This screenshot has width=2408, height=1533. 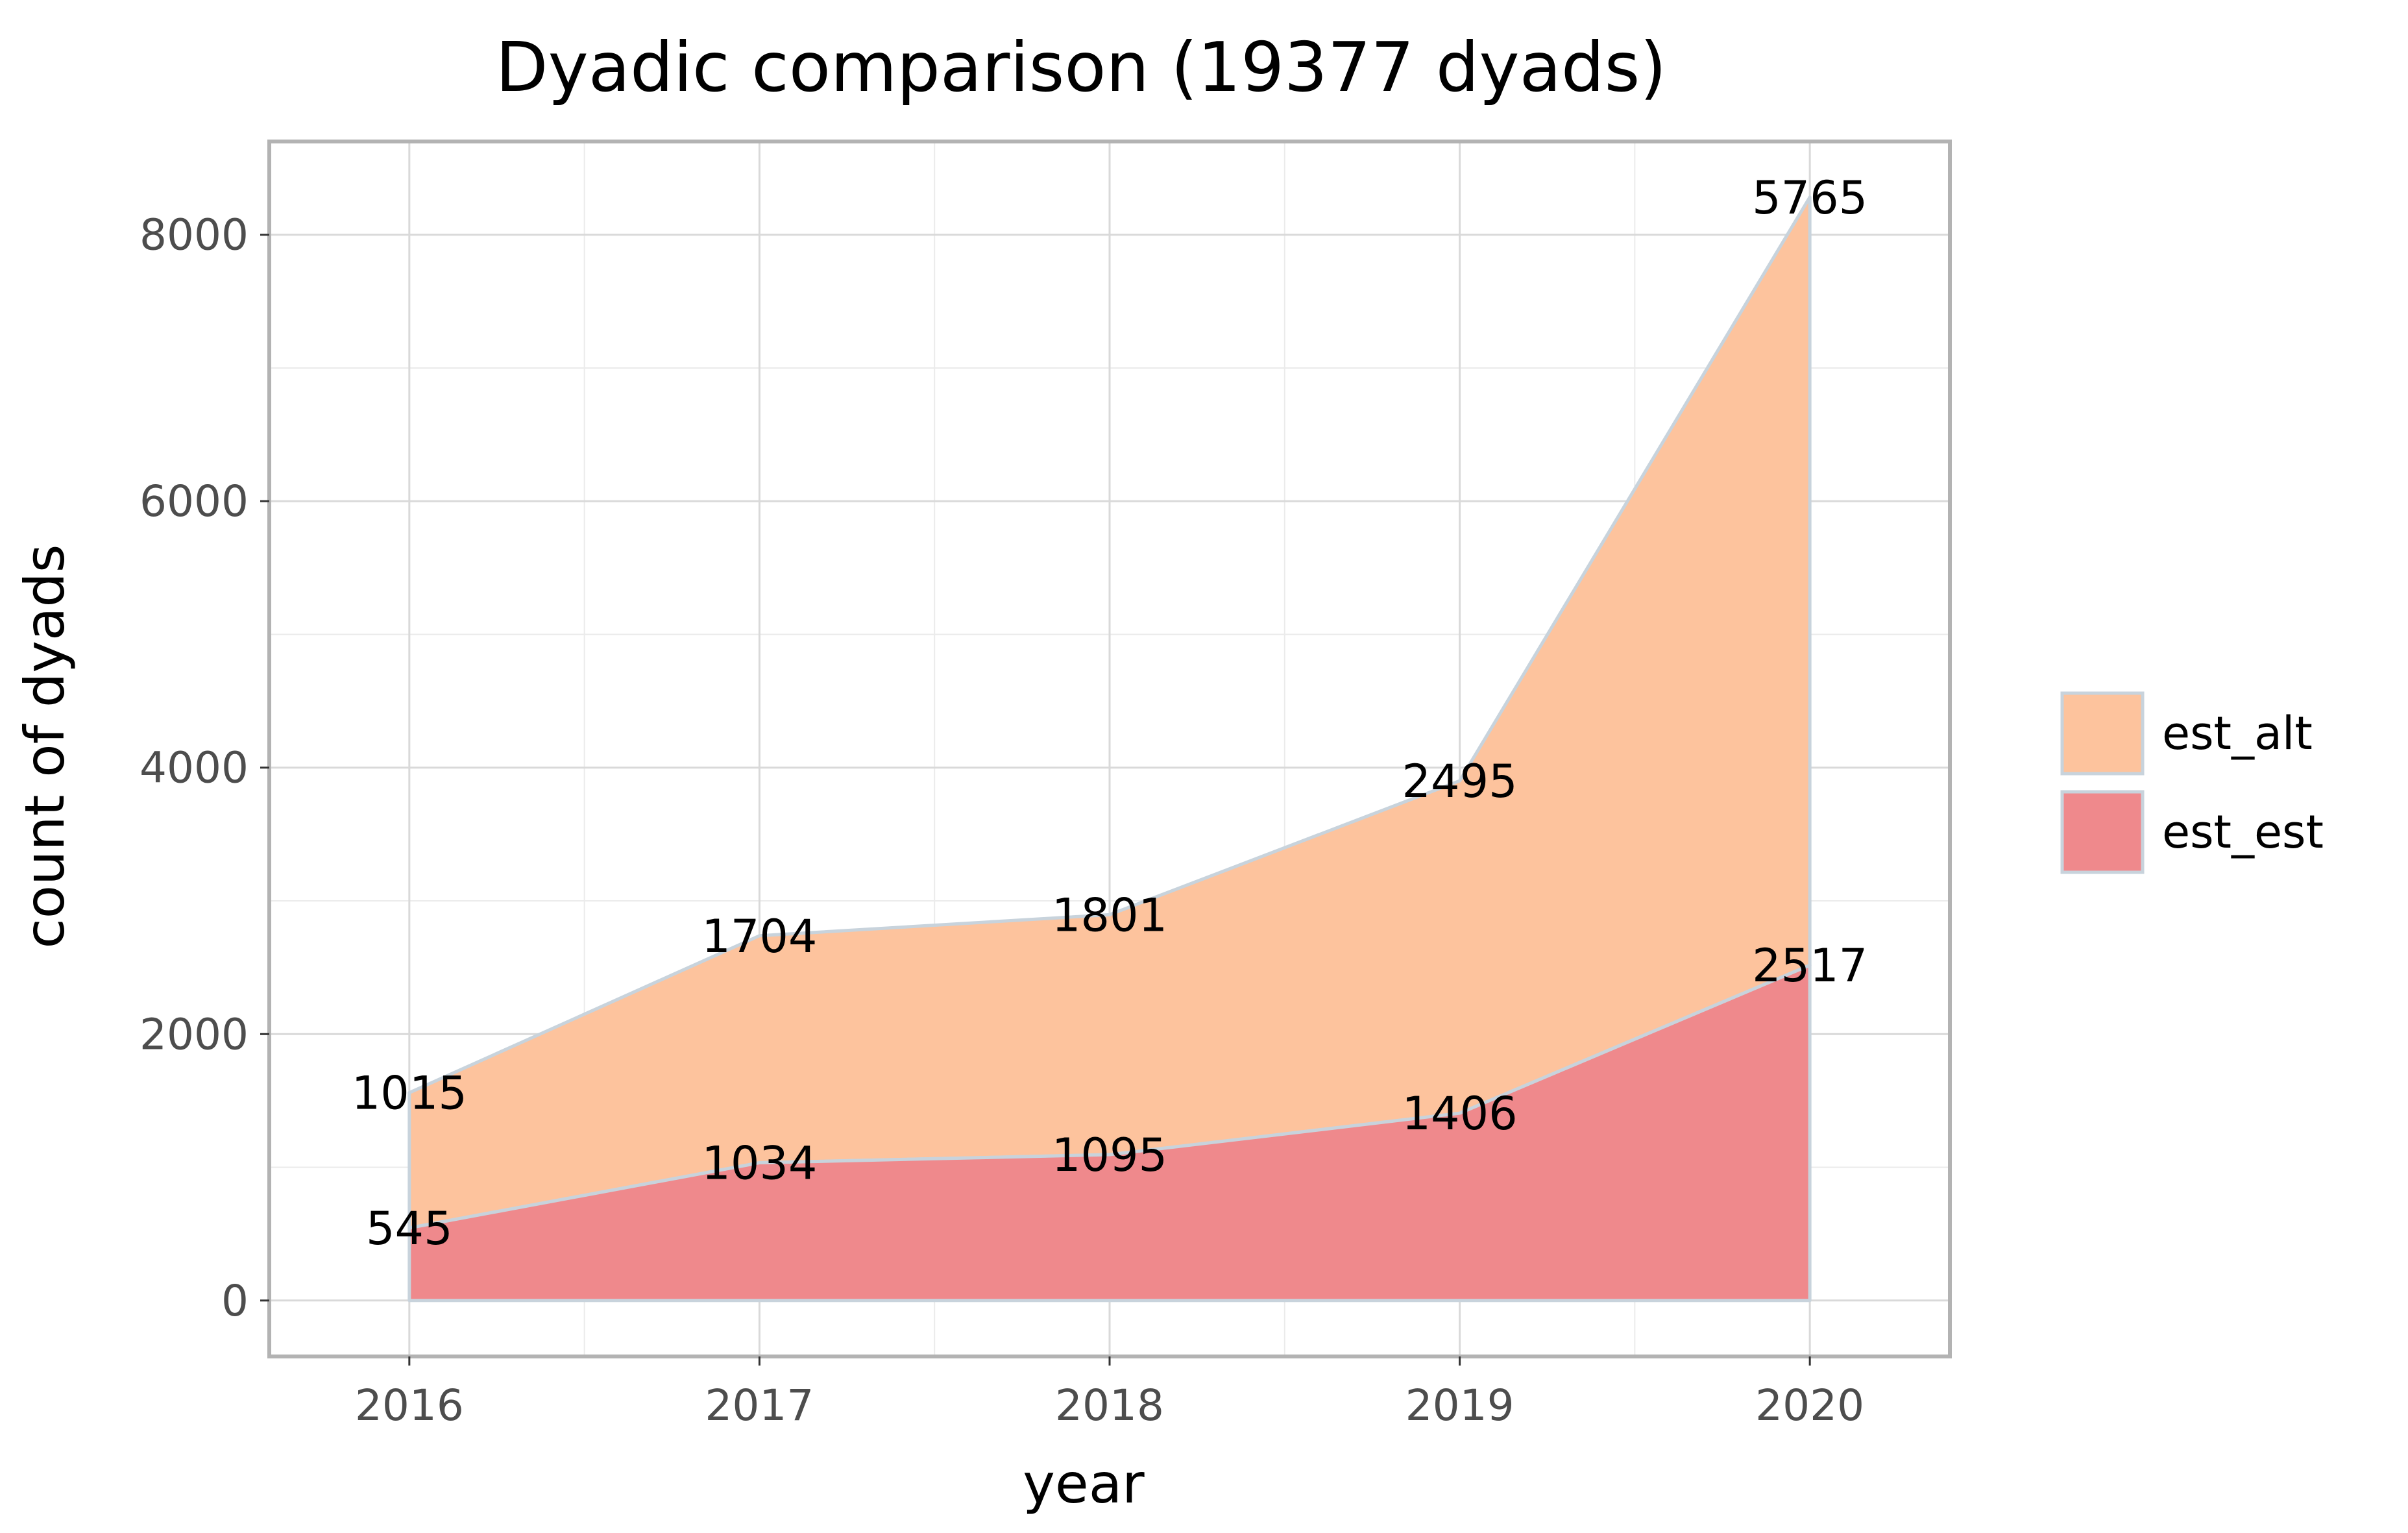 I want to click on y-tick-label: 0, so click(x=235, y=1301).